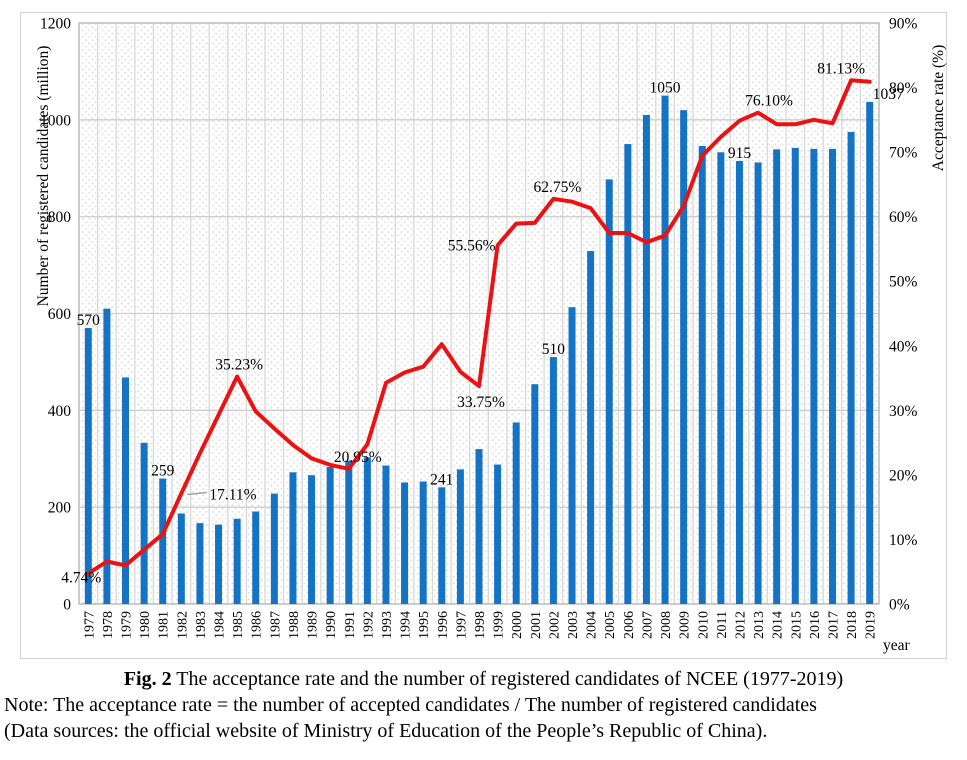  What do you see at coordinates (903, 88) in the screenshot?
I see `right-axis-tick-label: 80%` at bounding box center [903, 88].